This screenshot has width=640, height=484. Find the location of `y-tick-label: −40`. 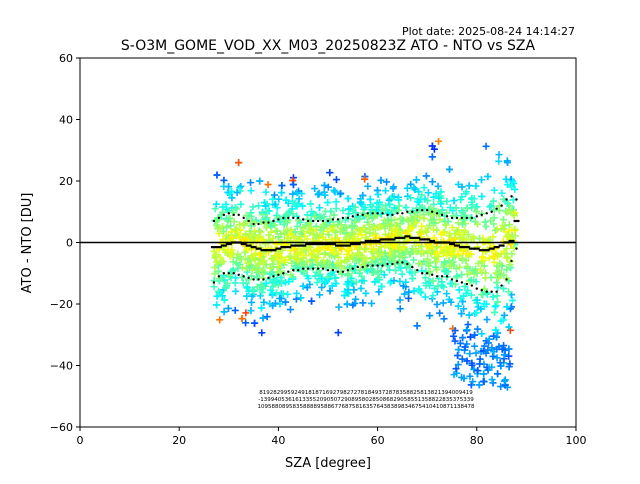

y-tick-label: −40 is located at coordinates (61, 366).